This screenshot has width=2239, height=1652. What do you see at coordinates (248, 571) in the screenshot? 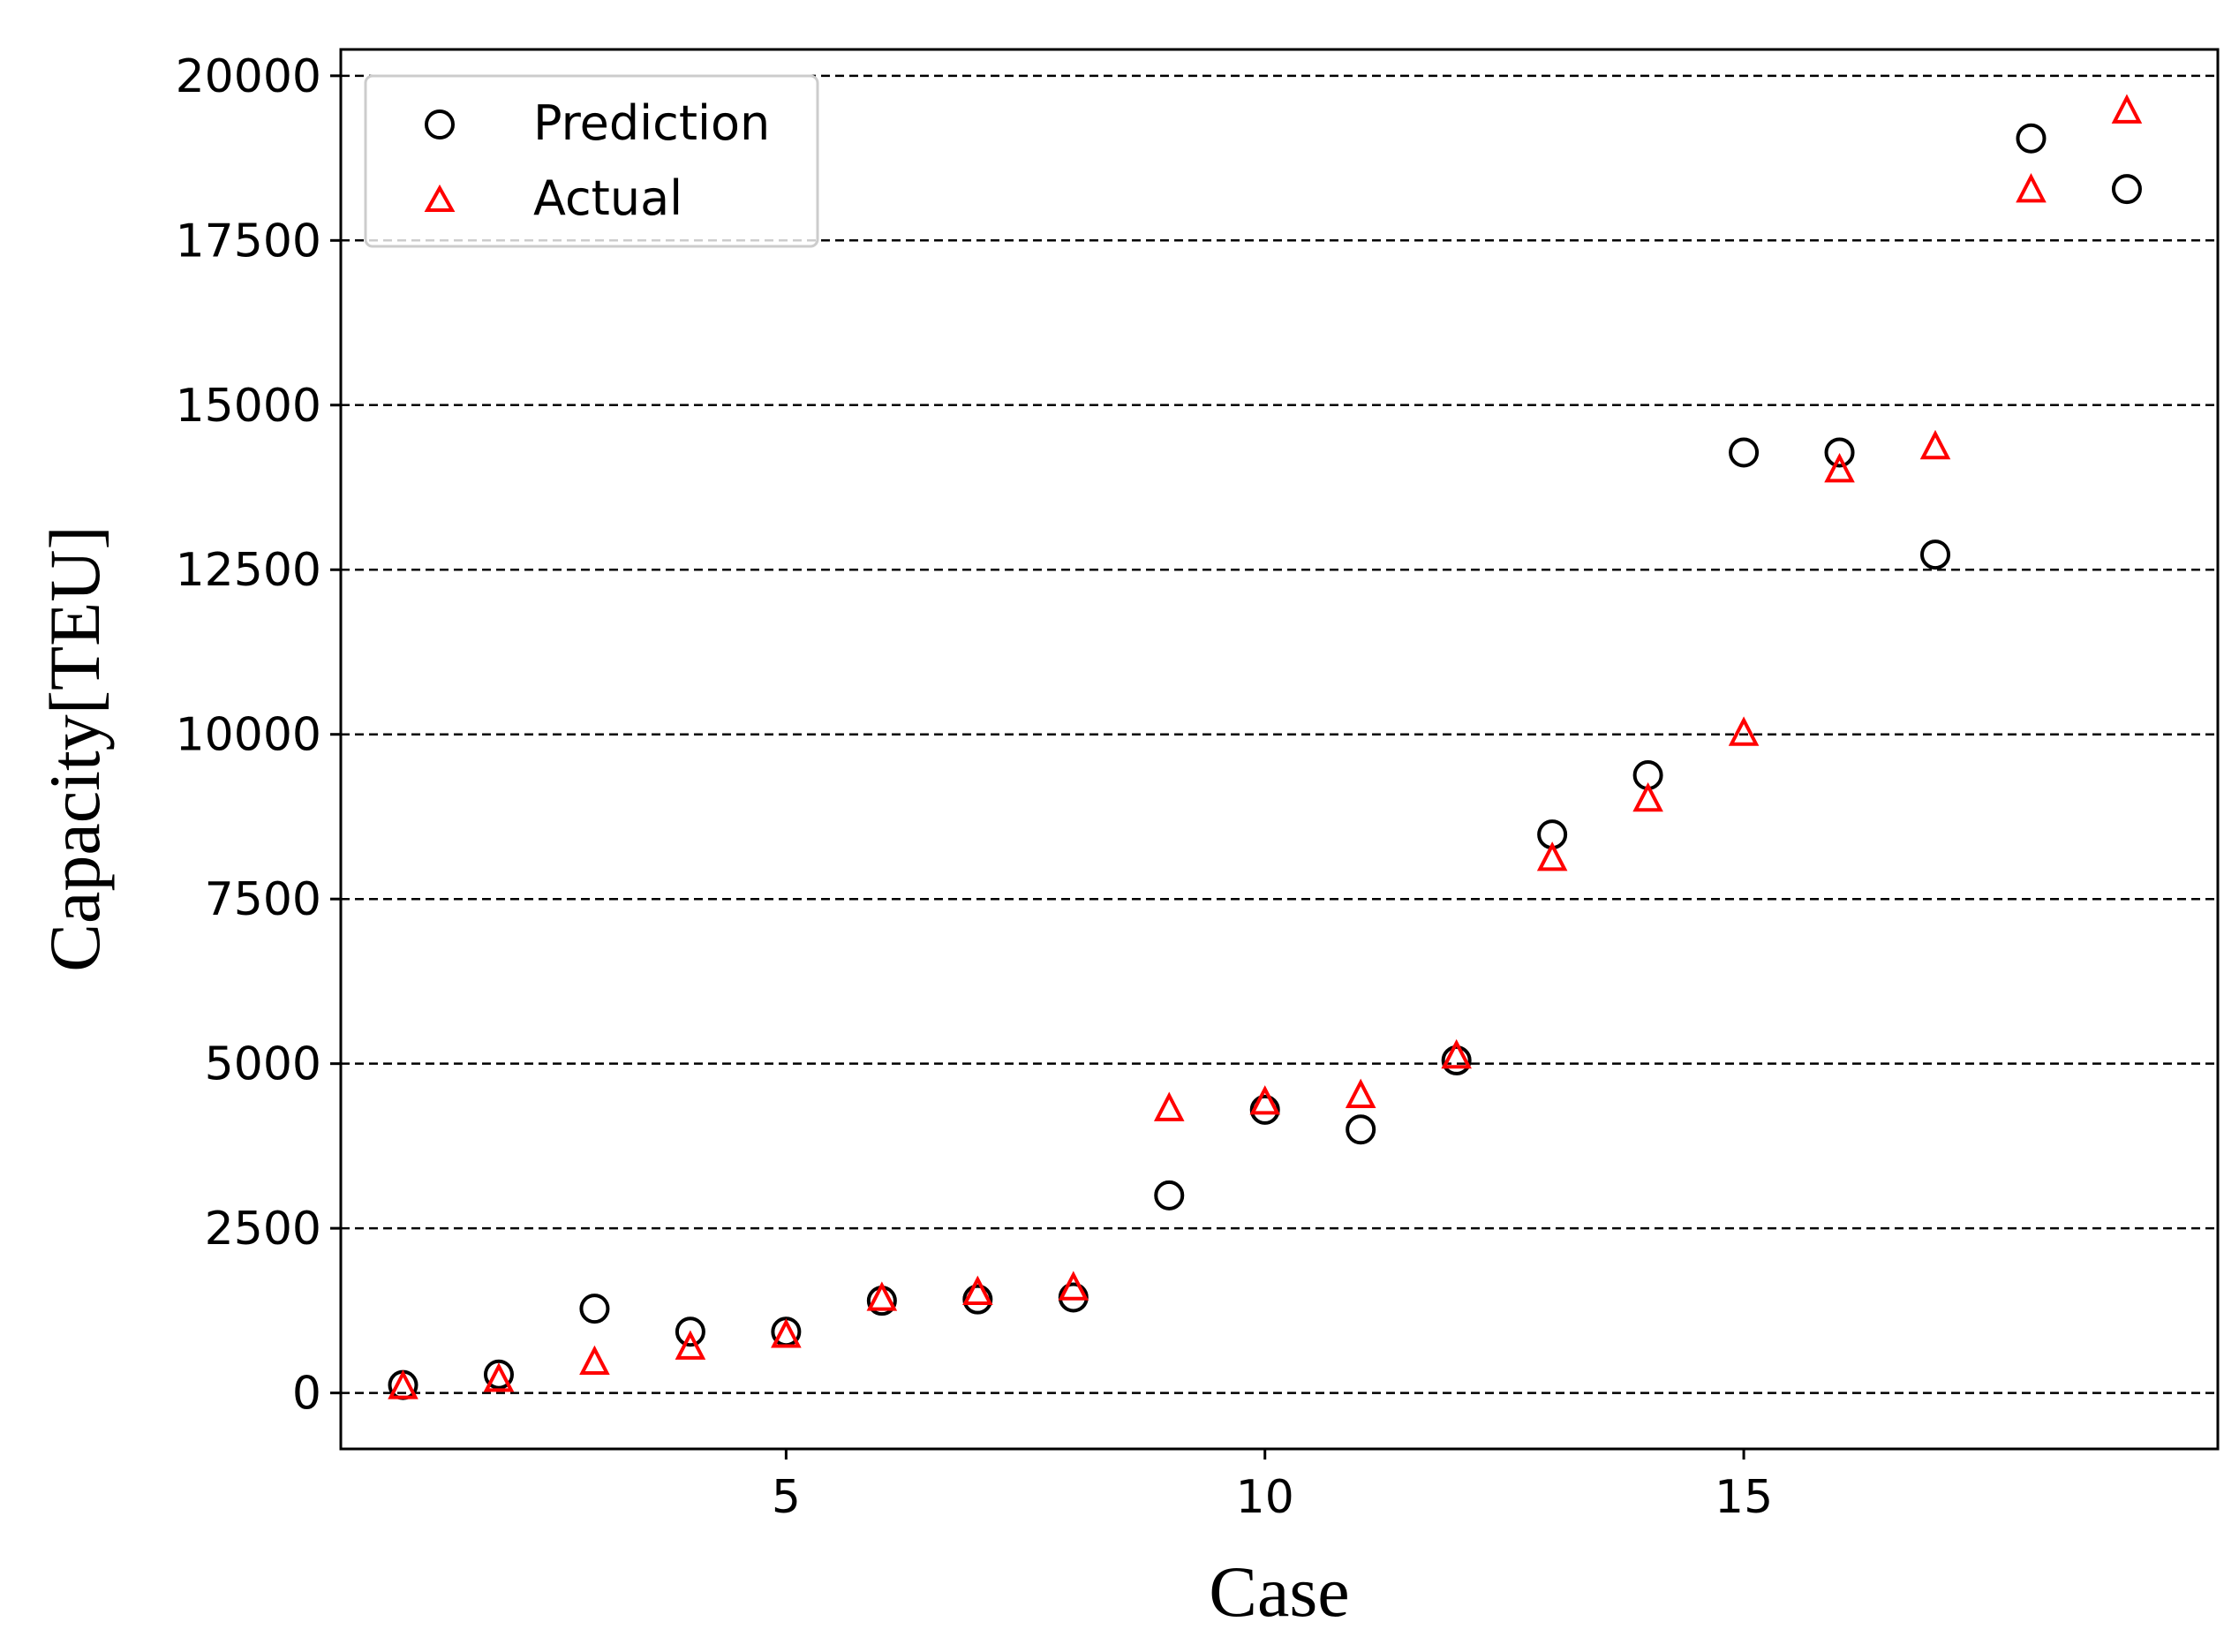
I see `y-tick-label: 12500` at bounding box center [248, 571].